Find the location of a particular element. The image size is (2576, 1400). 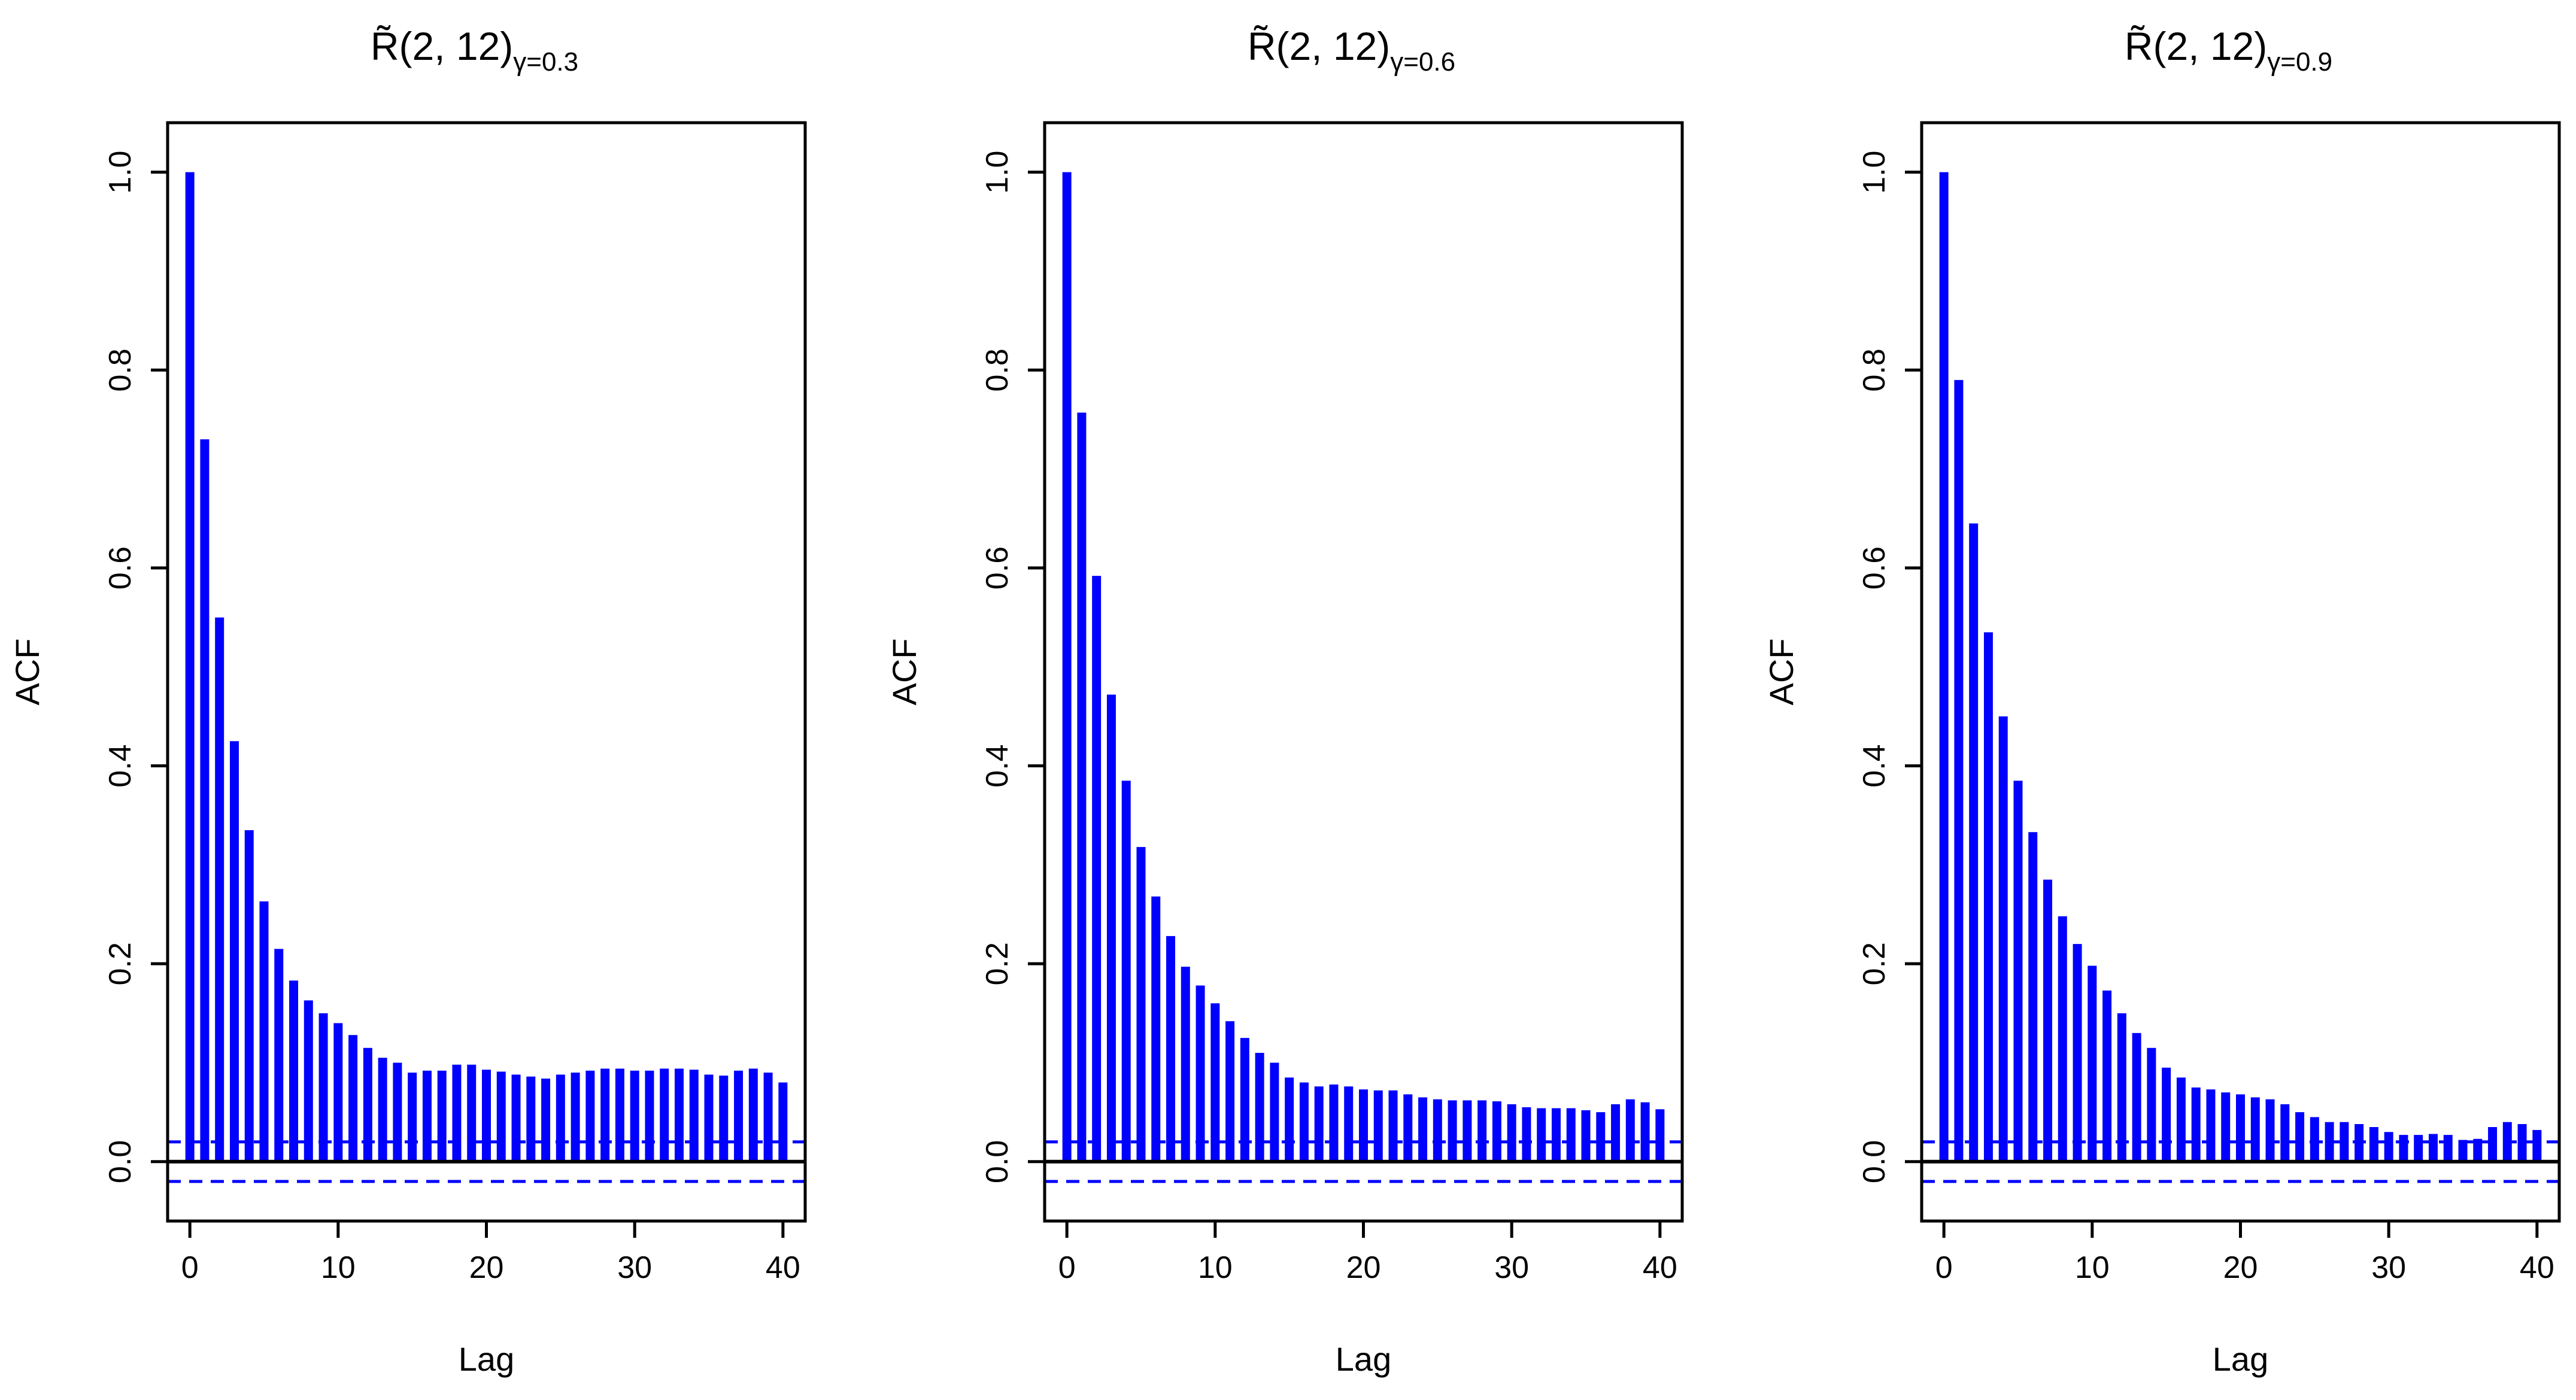

chart-title: R̃(2, 12)γ=0.9 is located at coordinates (2228, 50).